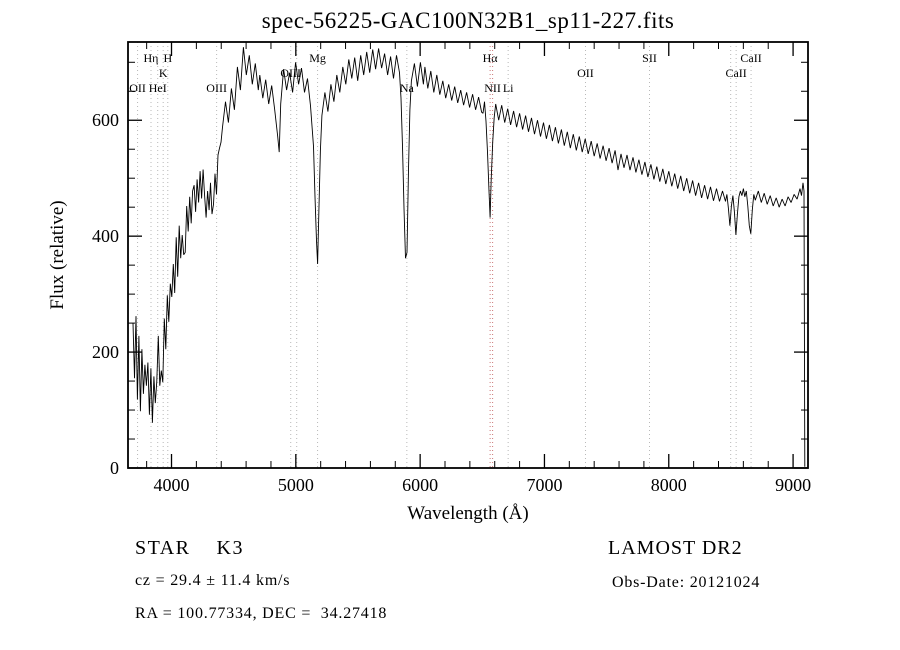 The height and width of the screenshot is (650, 900). I want to click on spectral-line-label: Hα, so click(491, 58).